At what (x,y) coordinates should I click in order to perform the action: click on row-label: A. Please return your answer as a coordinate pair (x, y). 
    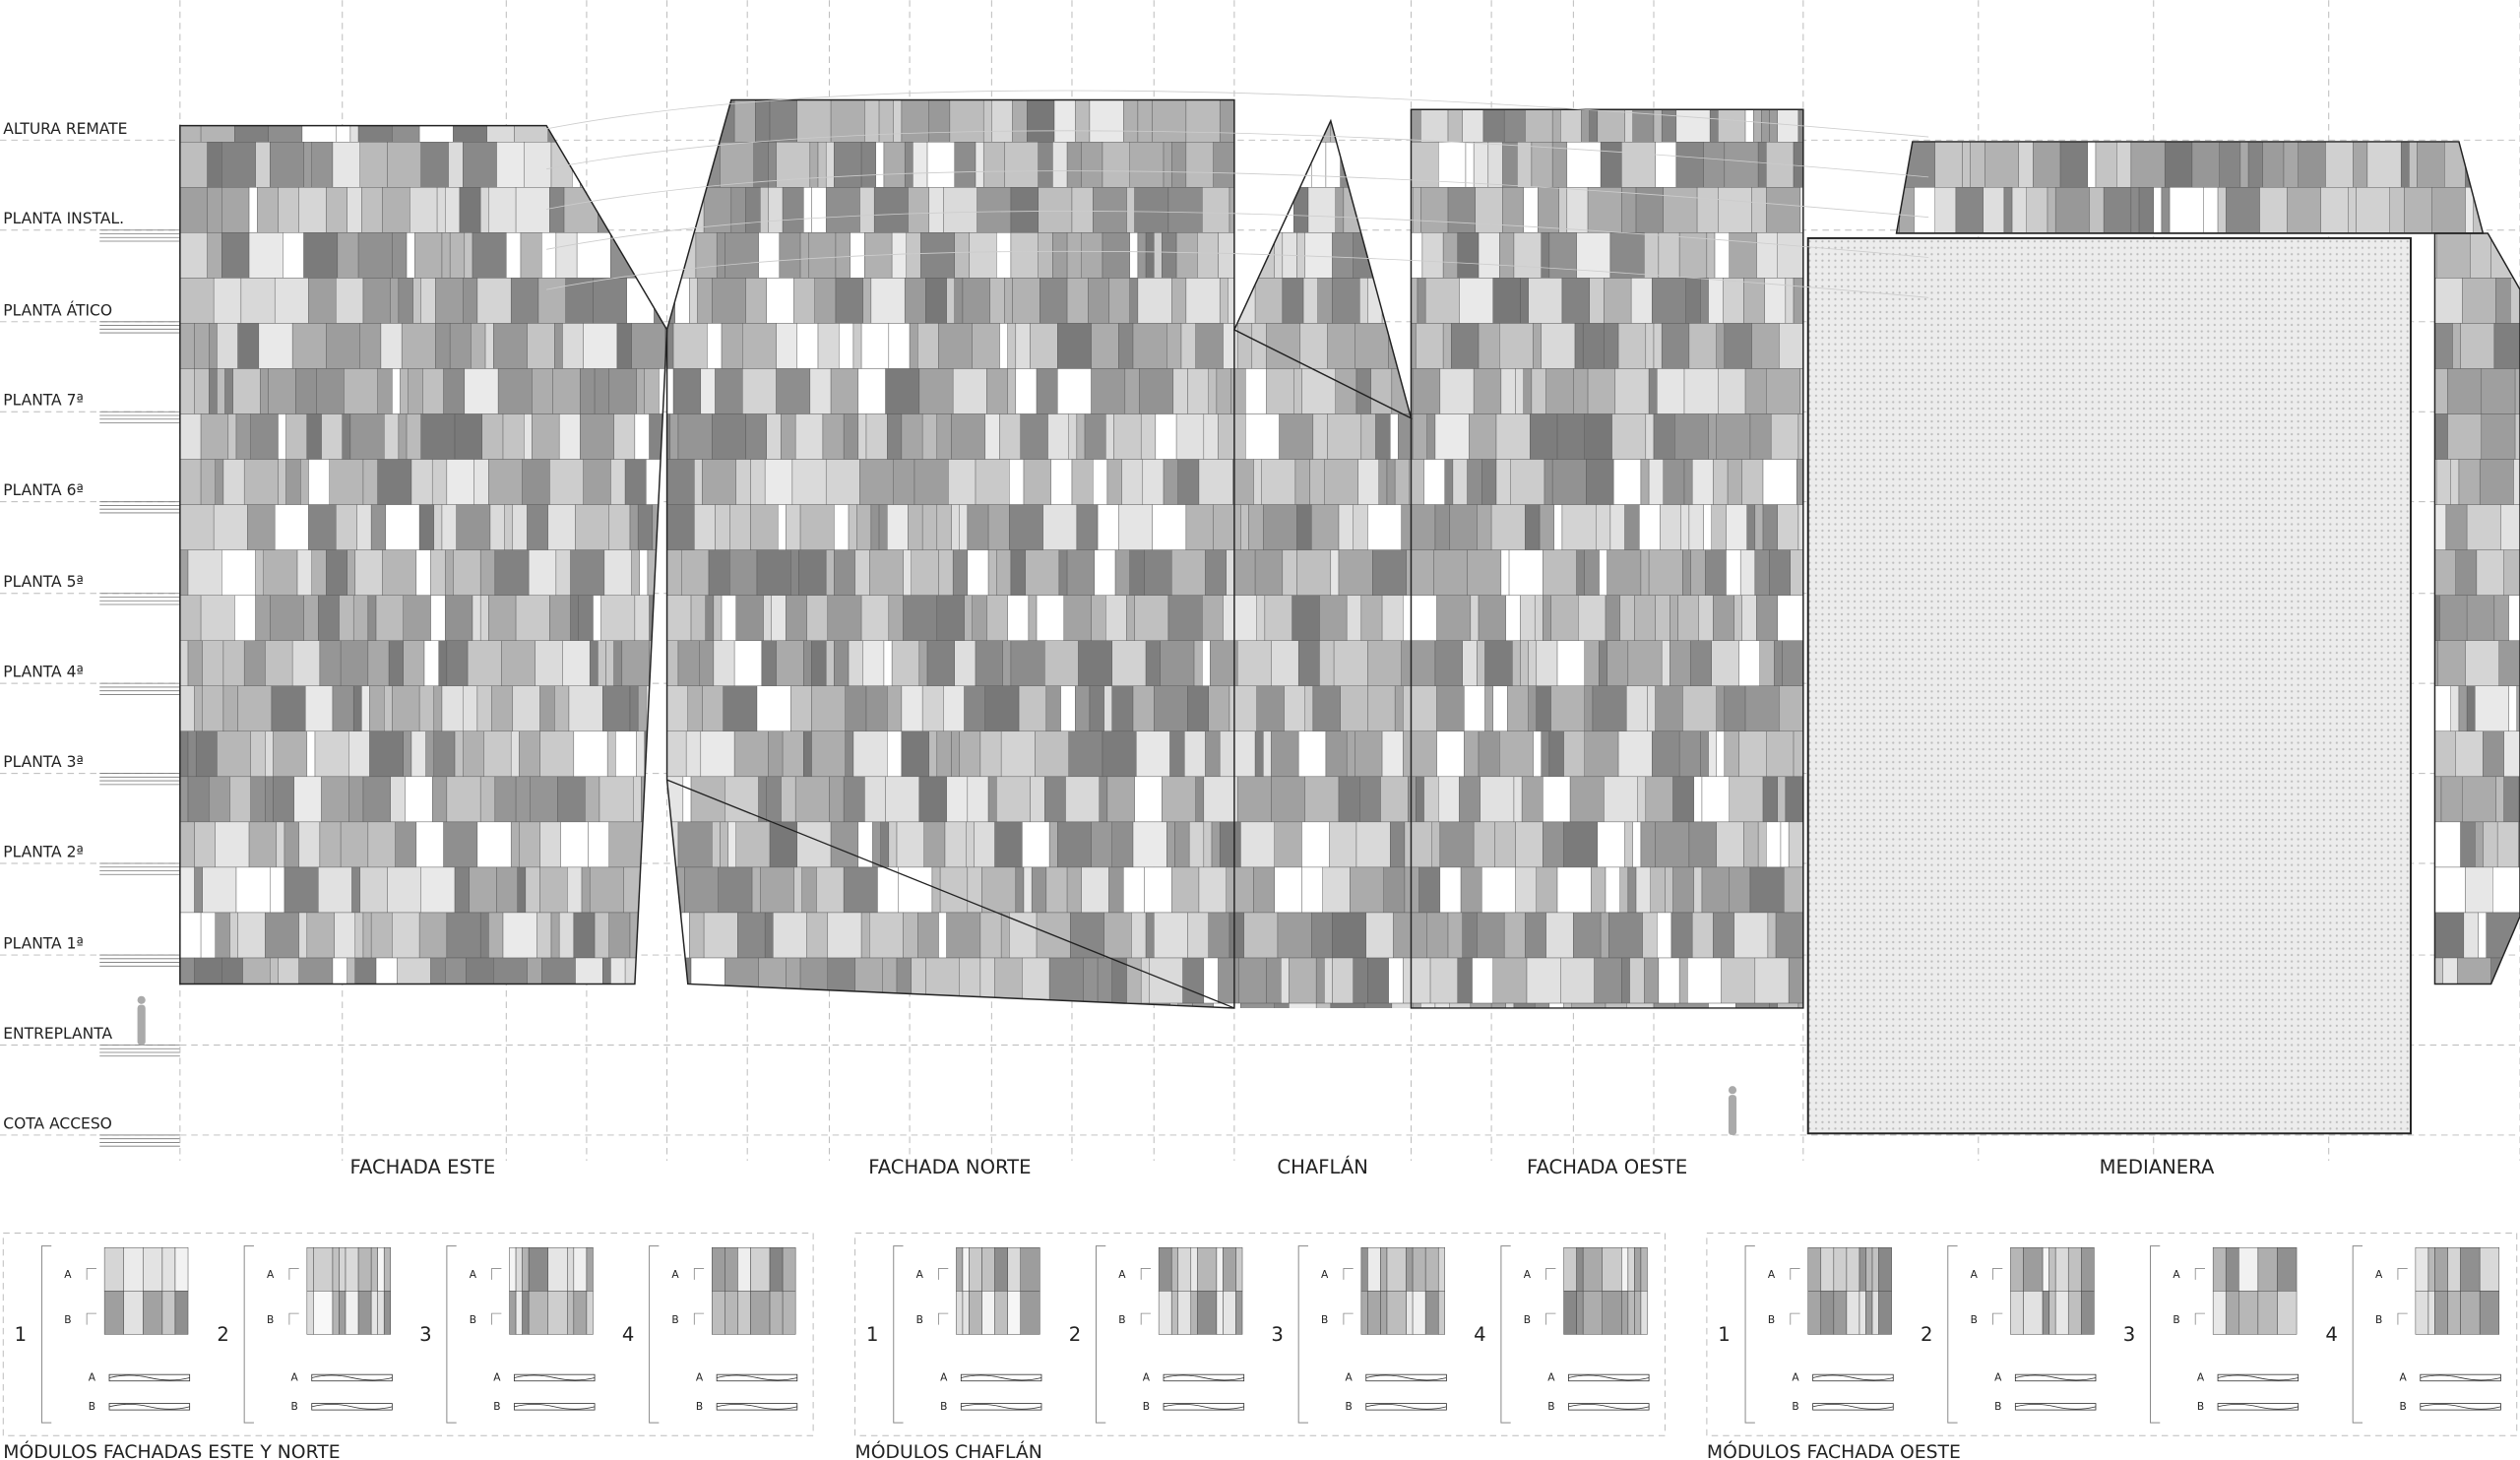
    Looking at the image, I should click on (2379, 1274).